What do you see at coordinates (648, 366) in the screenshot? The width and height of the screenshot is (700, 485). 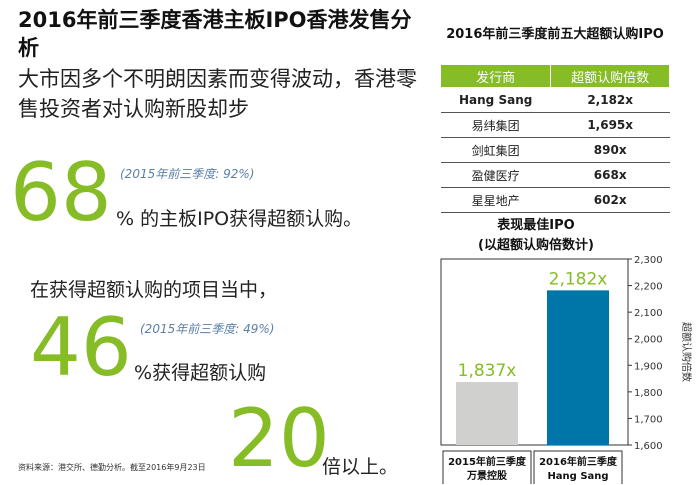 I see `y-tick-label: 1,900` at bounding box center [648, 366].